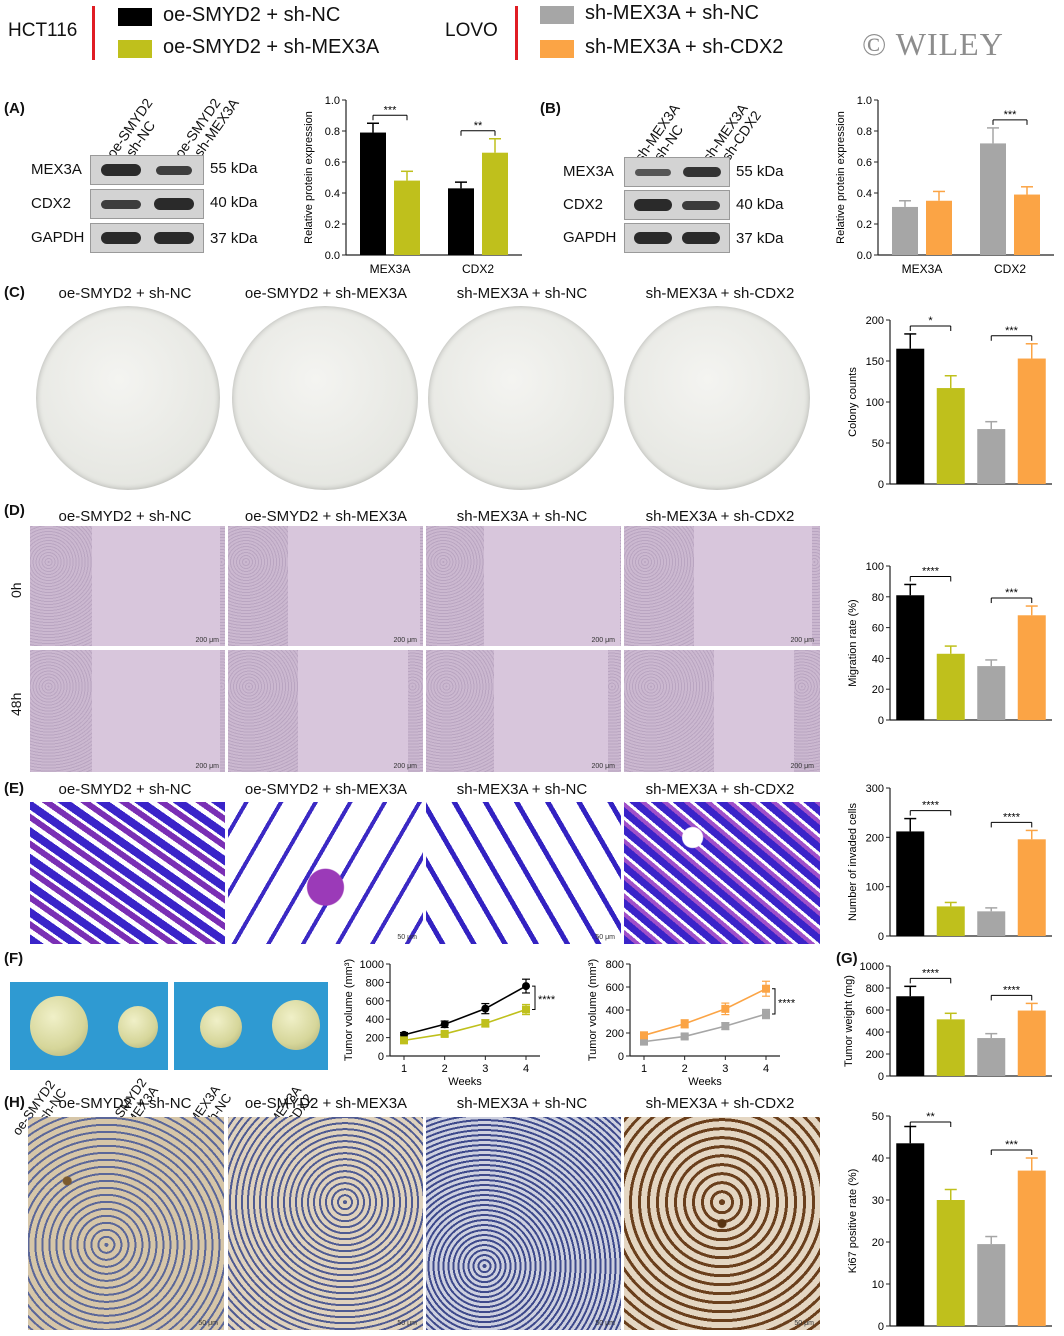 This screenshot has height=1336, width=1064. Describe the element at coordinates (147, 170) in the screenshot. I see `blot-strip-mex3a` at that location.